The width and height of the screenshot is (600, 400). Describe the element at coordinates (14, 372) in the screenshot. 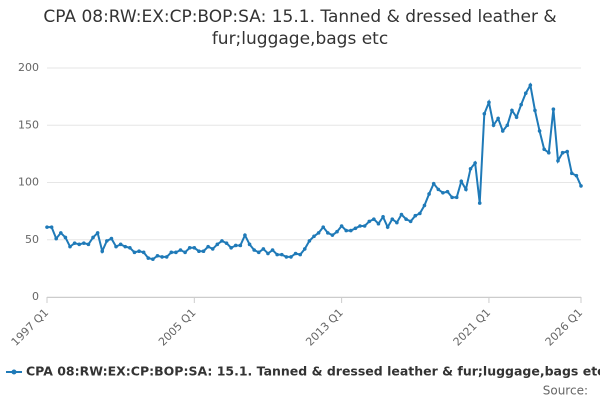

I see `legend-marker` at that location.